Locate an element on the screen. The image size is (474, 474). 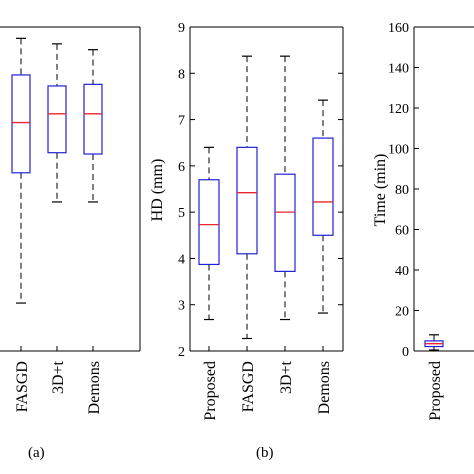
panel-c-y-axis-title: Time (min) is located at coordinates (380, 190).